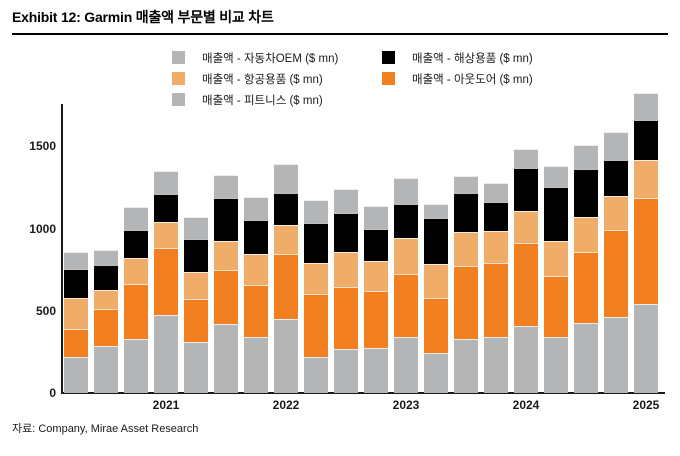  Describe the element at coordinates (76, 322) in the screenshot. I see `bar-2020-1q` at that location.